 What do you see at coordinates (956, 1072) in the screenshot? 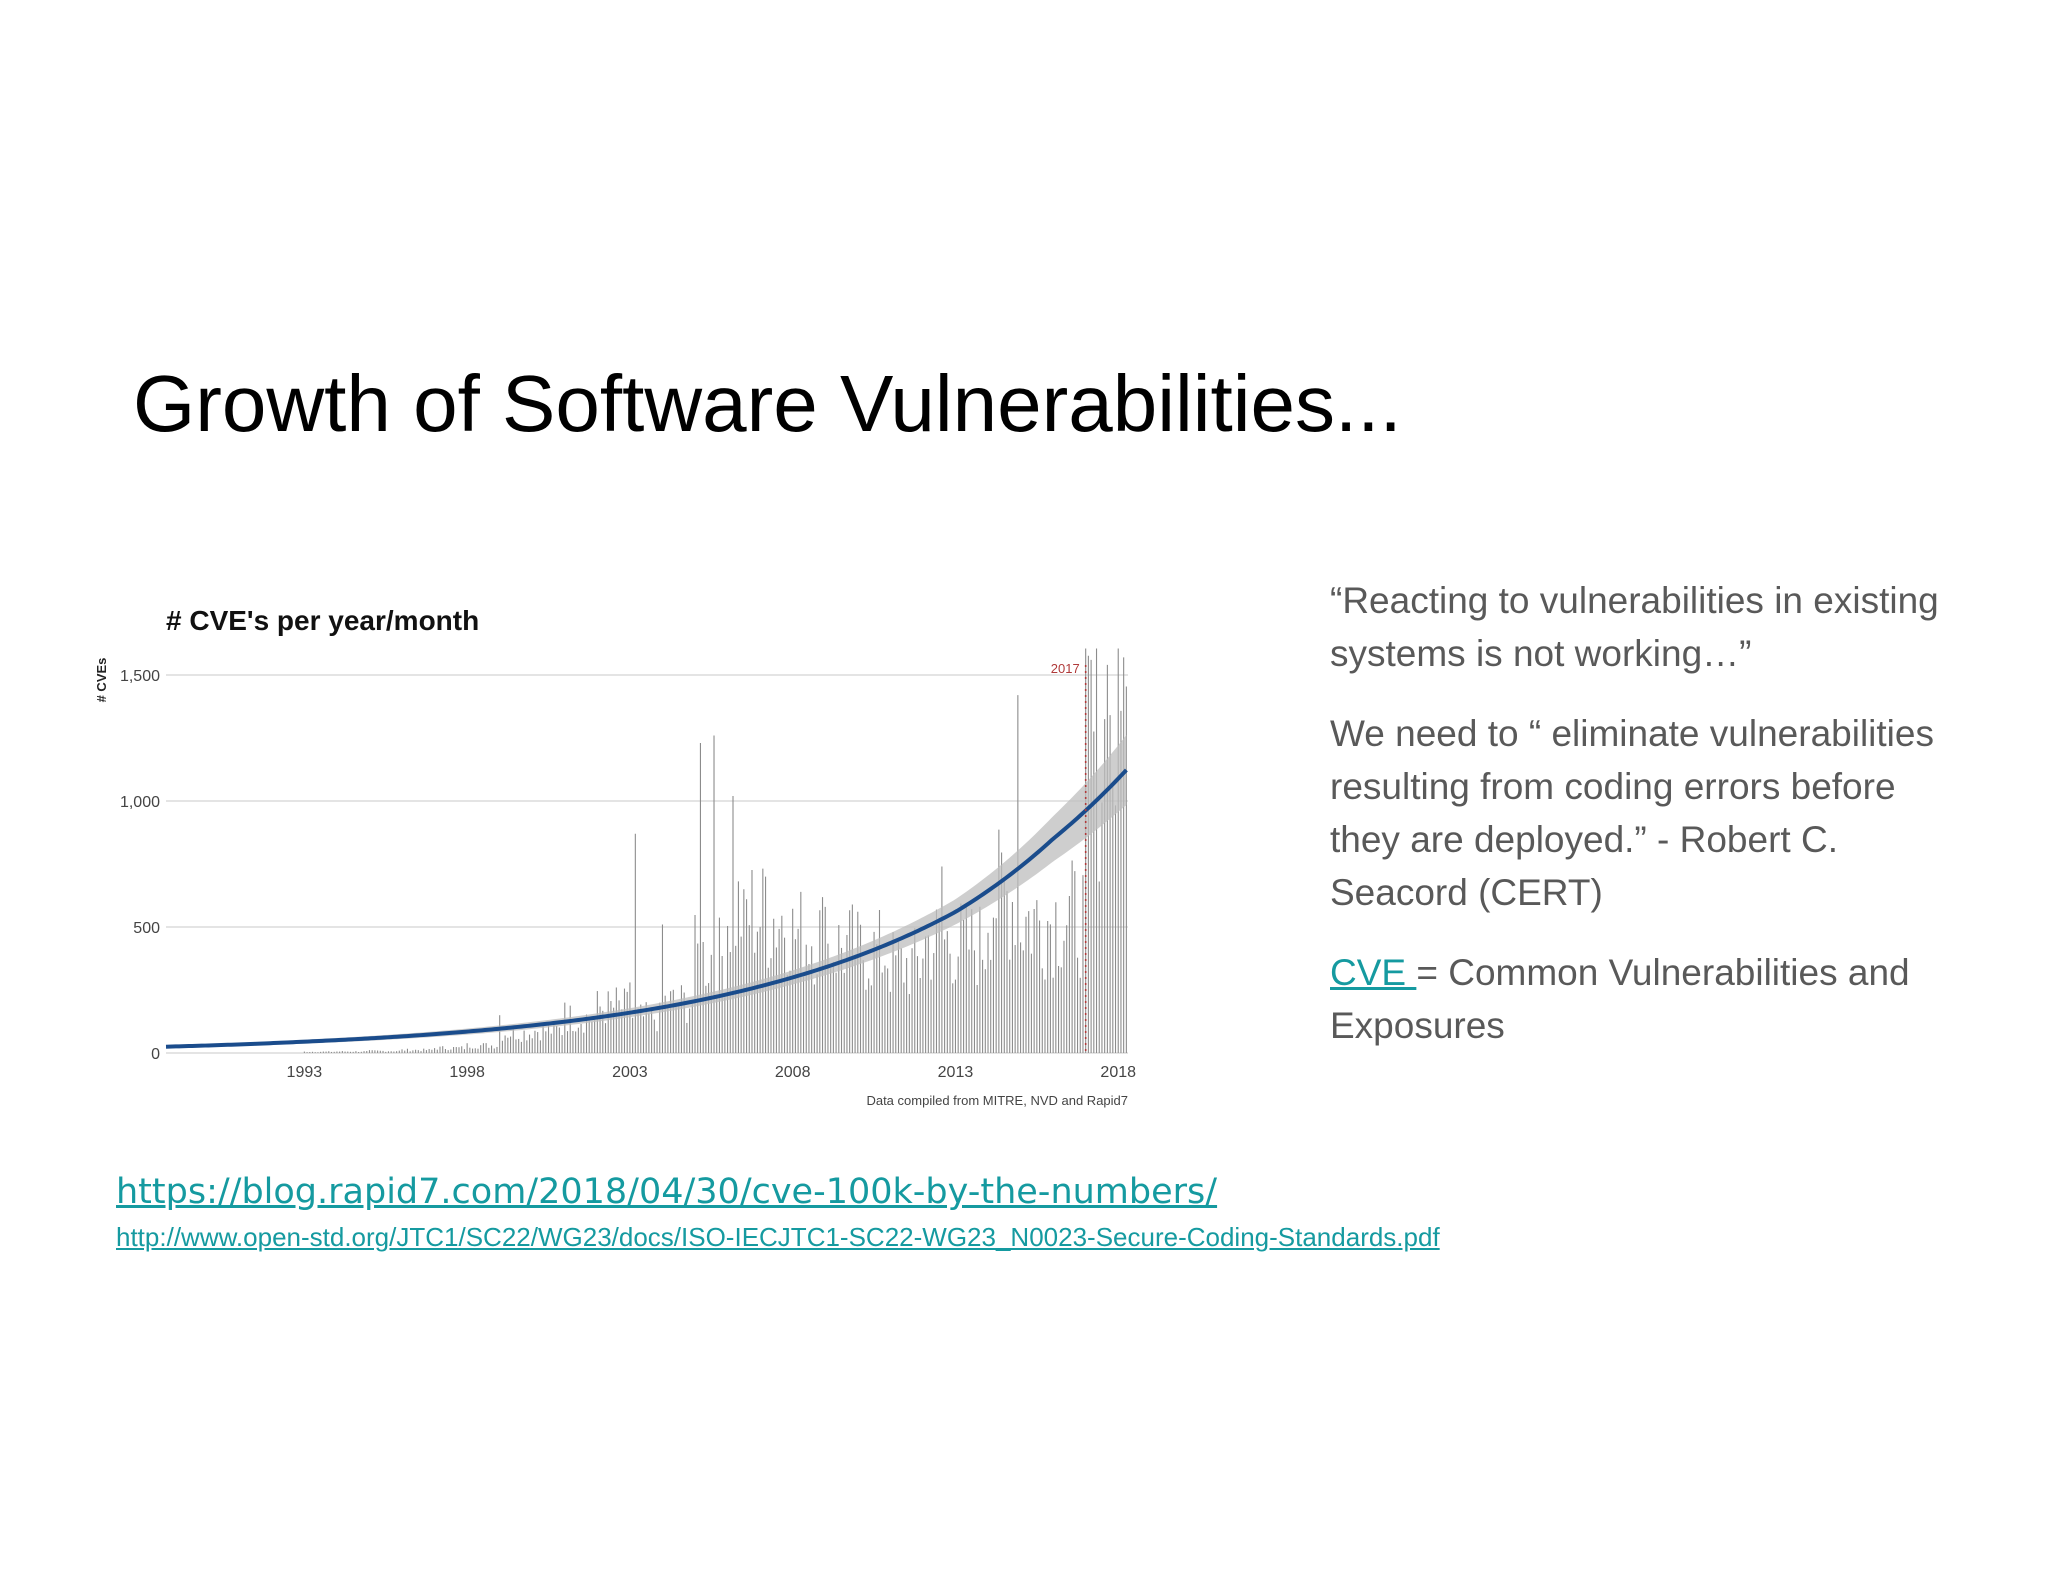
I see `x-tick-label: 2013` at bounding box center [956, 1072].